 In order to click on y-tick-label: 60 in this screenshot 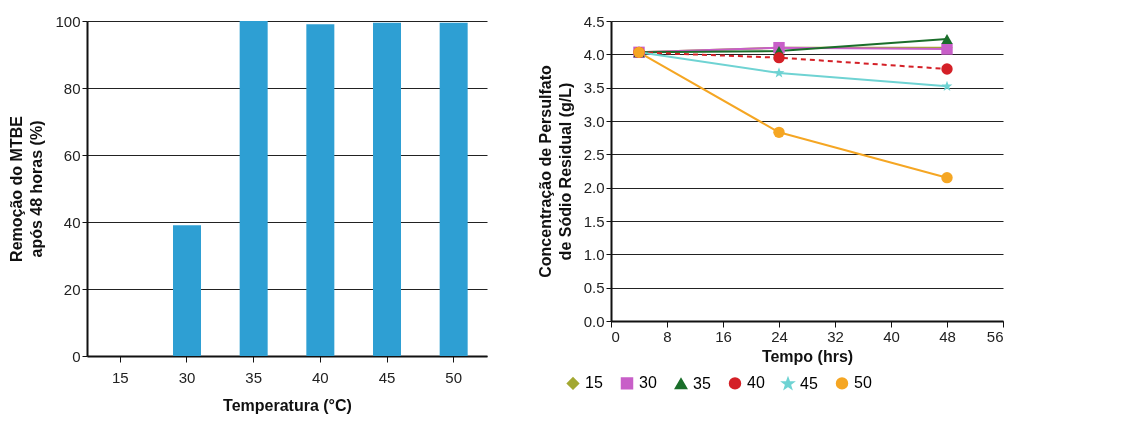, I will do `click(72, 155)`.